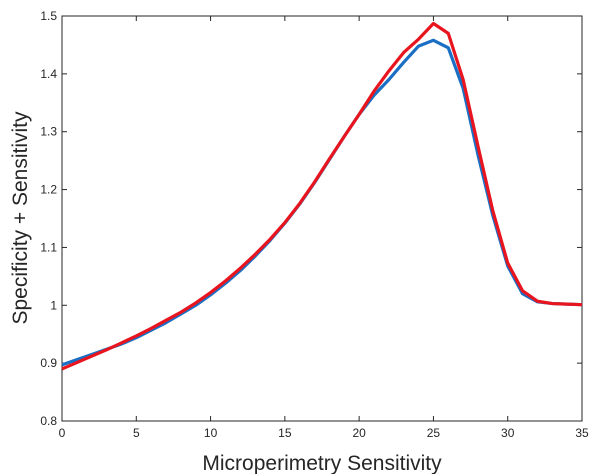 The height and width of the screenshot is (474, 590). What do you see at coordinates (48, 247) in the screenshot?
I see `y-tick-label: 1.1` at bounding box center [48, 247].